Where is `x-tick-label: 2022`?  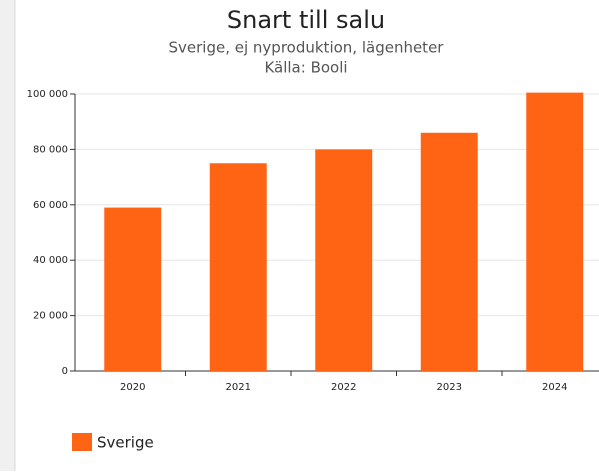 x-tick-label: 2022 is located at coordinates (343, 387).